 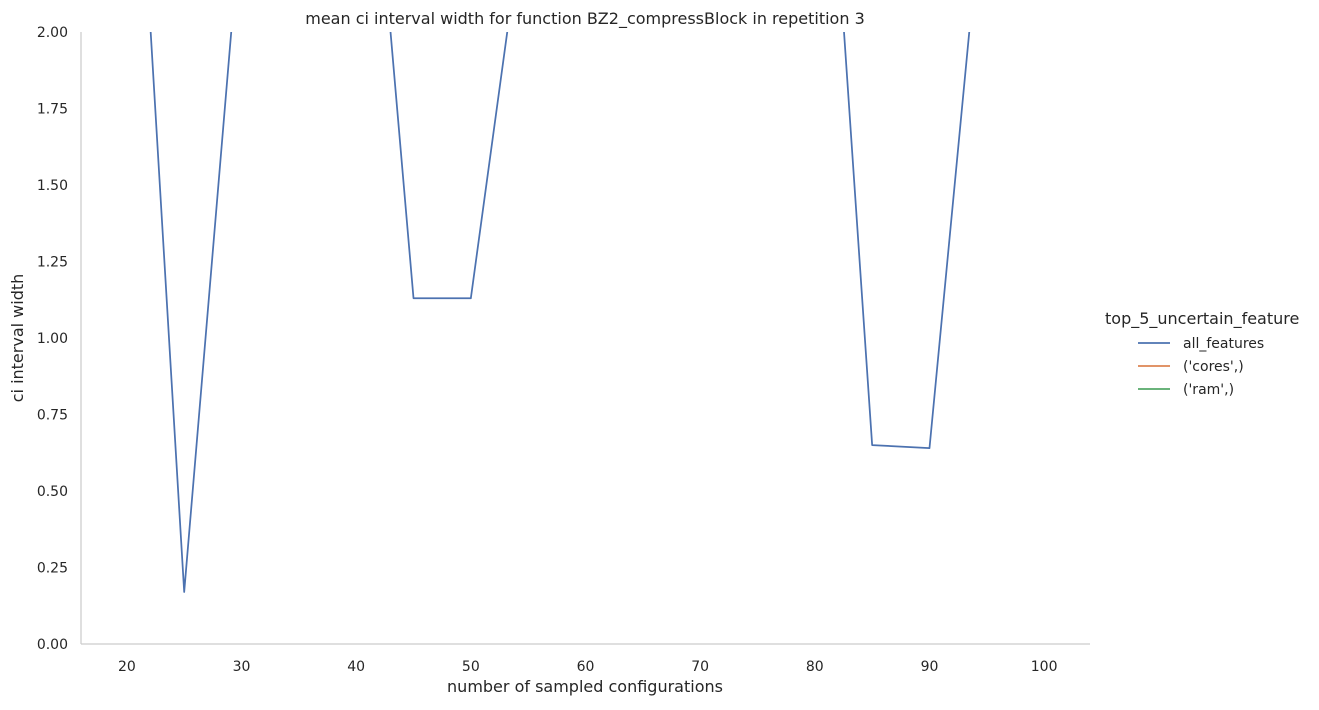 What do you see at coordinates (242, 667) in the screenshot?
I see `x-tick-label: 30` at bounding box center [242, 667].